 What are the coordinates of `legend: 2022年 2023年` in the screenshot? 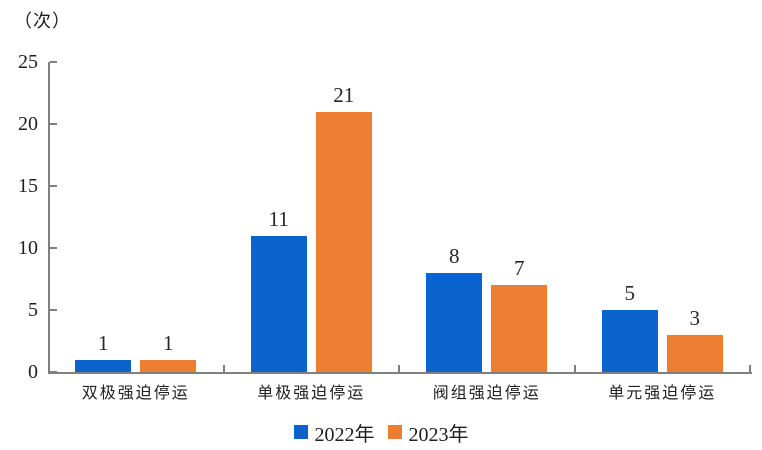 It's located at (381, 432).